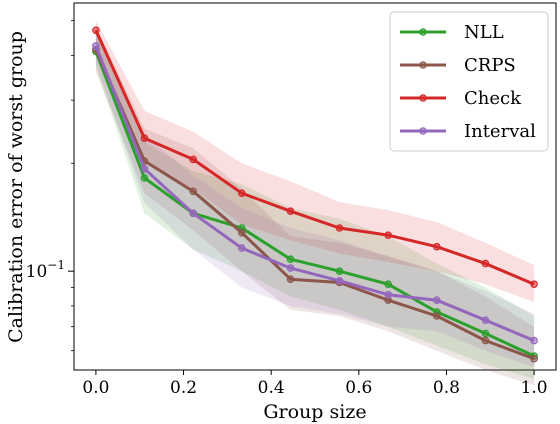  I want to click on legend-box, so click(469, 81).